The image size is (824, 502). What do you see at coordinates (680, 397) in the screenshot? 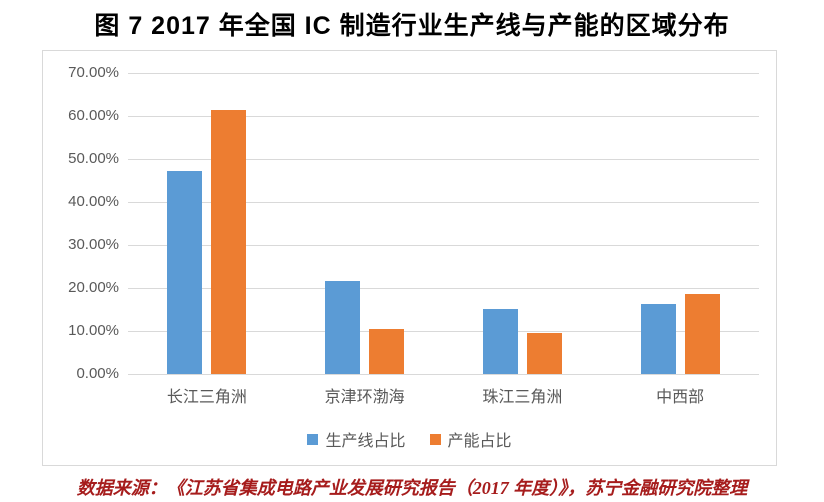
I see `x-category-label: 中西部` at bounding box center [680, 397].